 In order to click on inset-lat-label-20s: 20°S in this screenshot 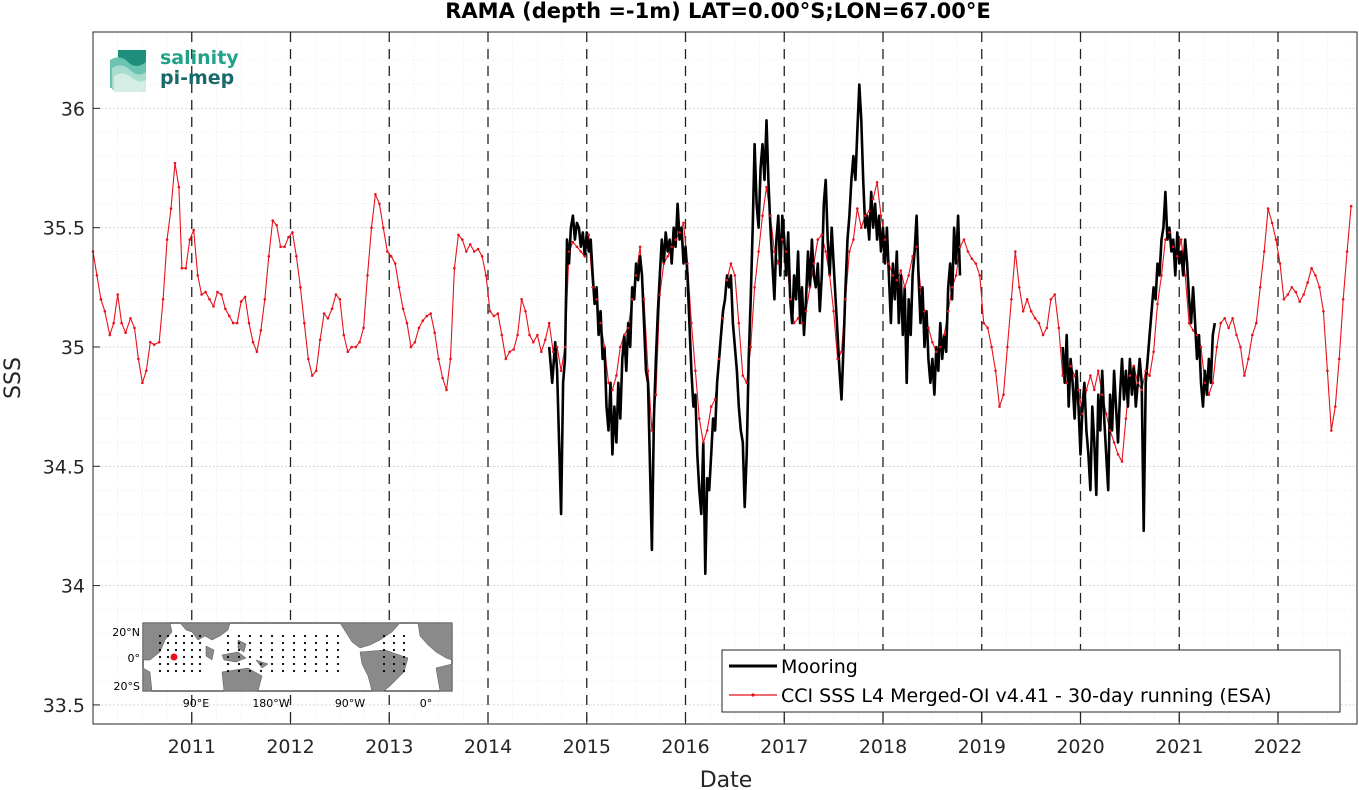, I will do `click(127, 686)`.